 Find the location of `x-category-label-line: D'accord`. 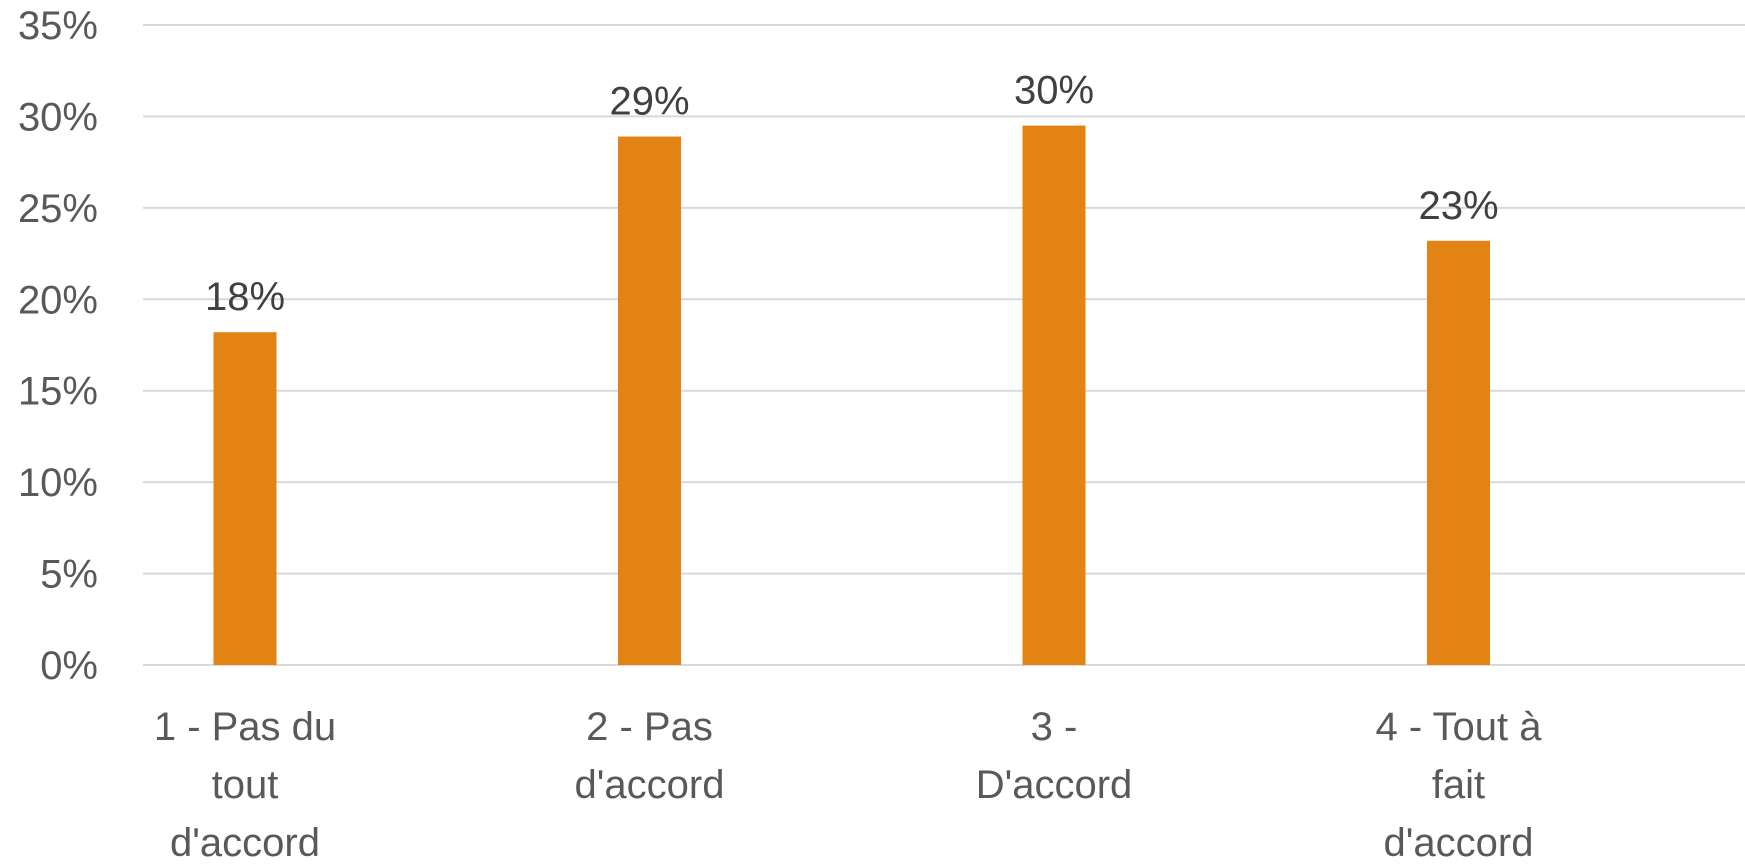

x-category-label-line: D'accord is located at coordinates (1054, 785).